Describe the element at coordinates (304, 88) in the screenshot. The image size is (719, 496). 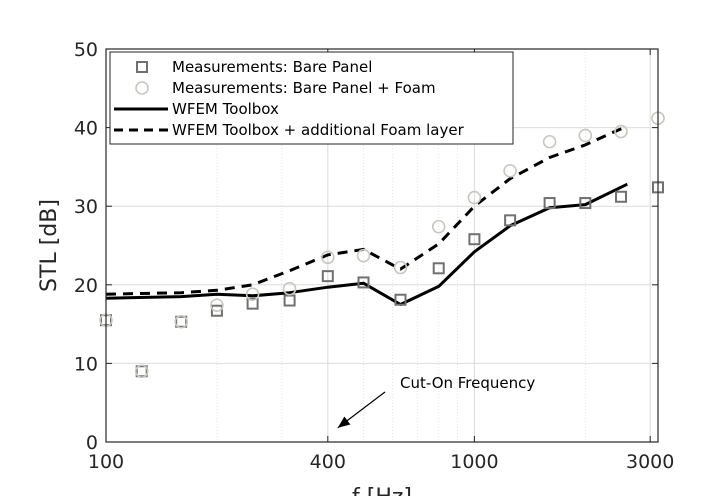
I see `legend-label: Measurements: Bare Panel + Foam` at that location.